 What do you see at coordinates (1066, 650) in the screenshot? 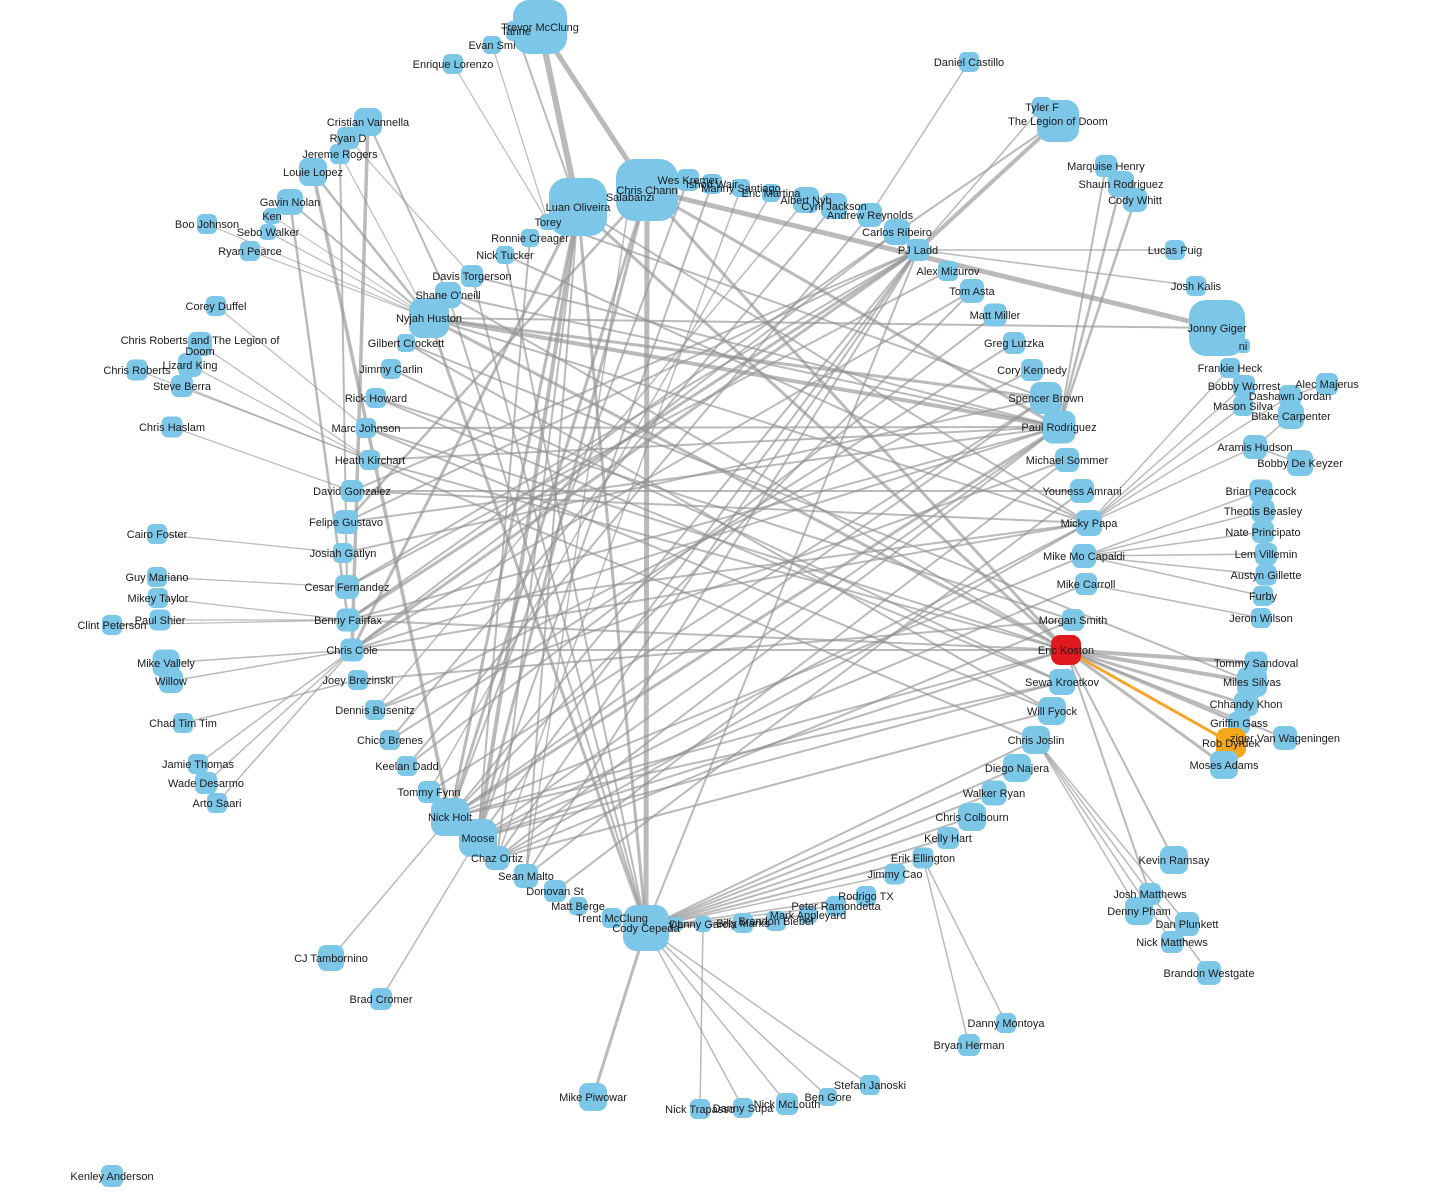
I see `highlighted-graph-node` at bounding box center [1066, 650].